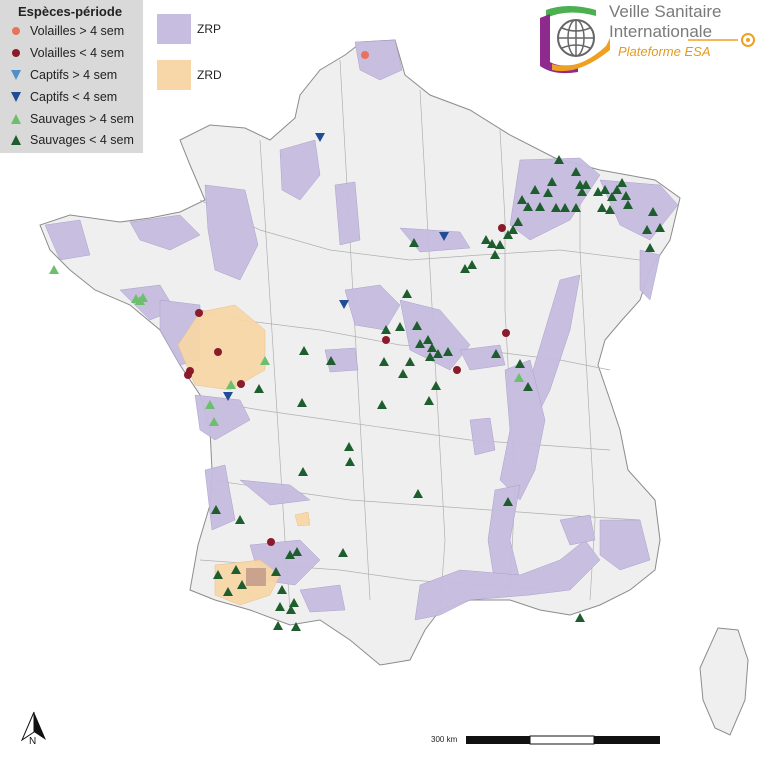 This screenshot has height=768, width=768. What do you see at coordinates (661, 31) in the screenshot?
I see `logo-text-line2: Internationale` at bounding box center [661, 31].